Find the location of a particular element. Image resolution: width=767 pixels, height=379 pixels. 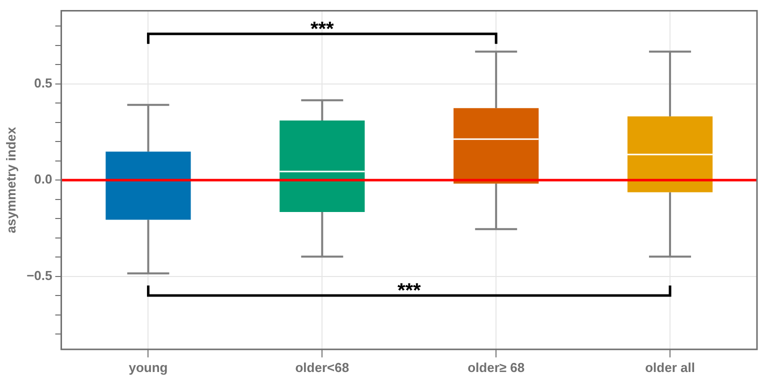

y-tick-label: −0.5 is located at coordinates (39, 275).